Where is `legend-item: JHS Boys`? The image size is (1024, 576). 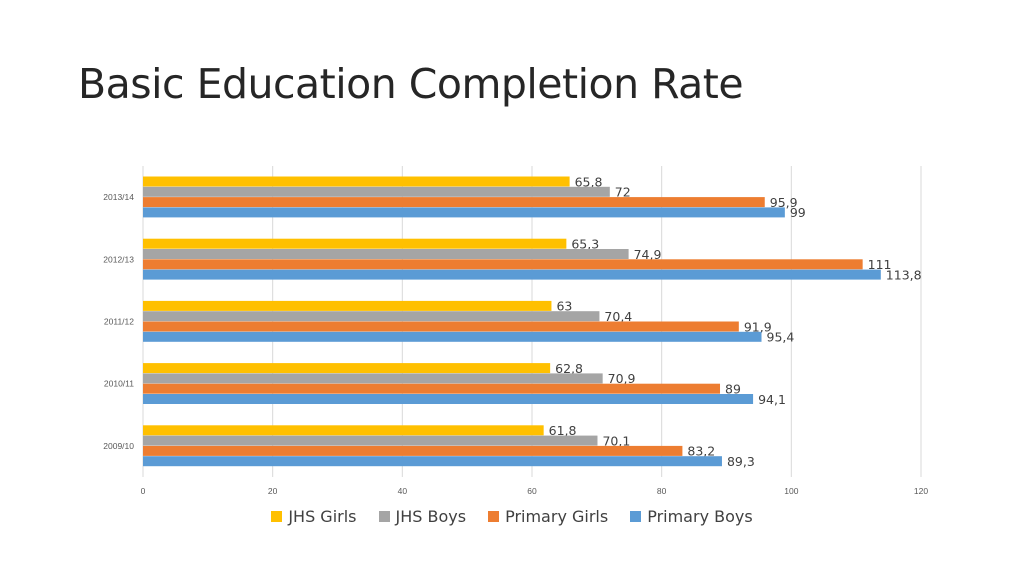
legend-item: JHS Boys is located at coordinates (422, 516).